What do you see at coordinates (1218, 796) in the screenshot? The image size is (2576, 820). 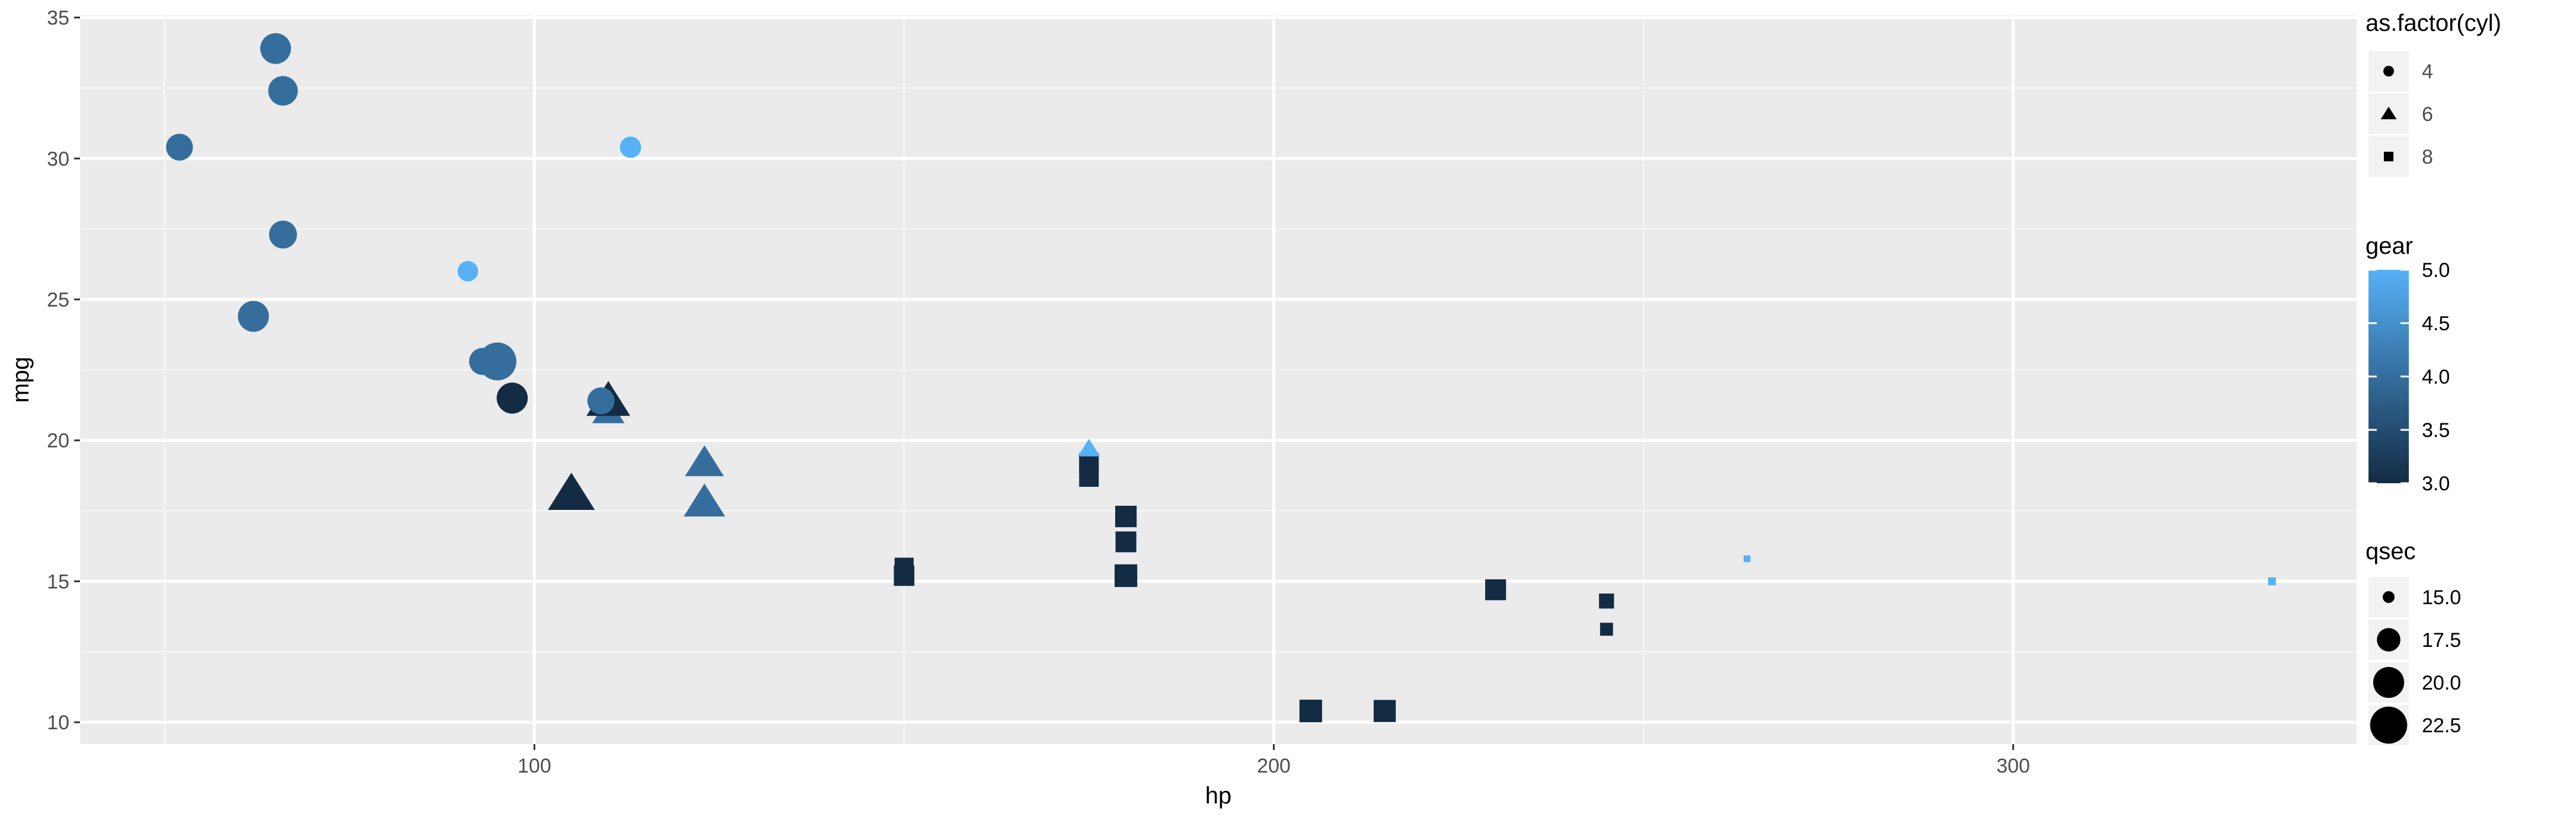 I see `x-axis-title: hp` at bounding box center [1218, 796].